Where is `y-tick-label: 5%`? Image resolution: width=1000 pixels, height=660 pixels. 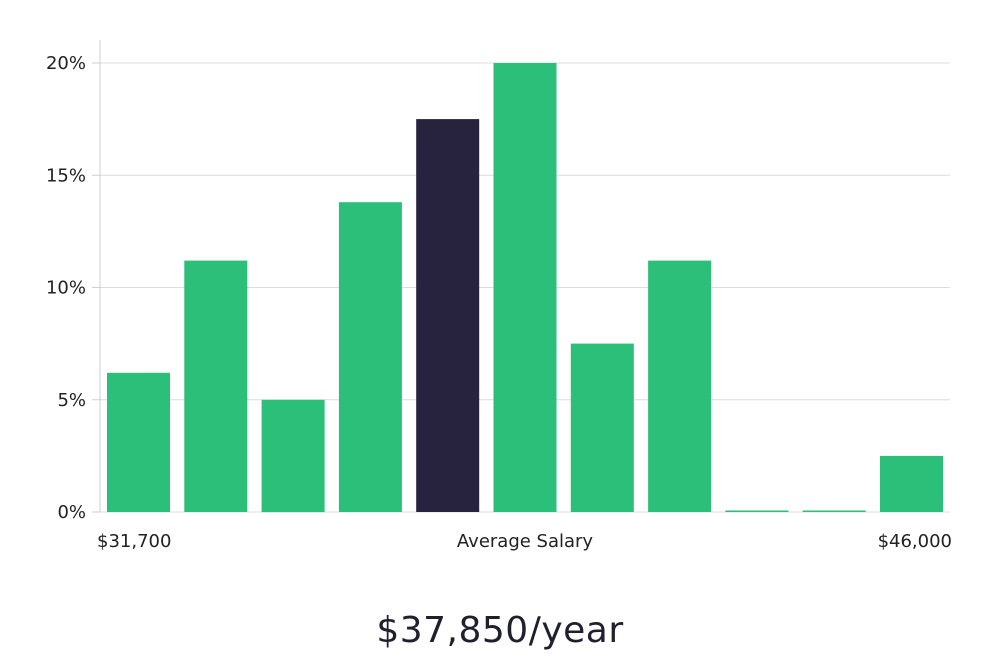 y-tick-label: 5% is located at coordinates (71, 400).